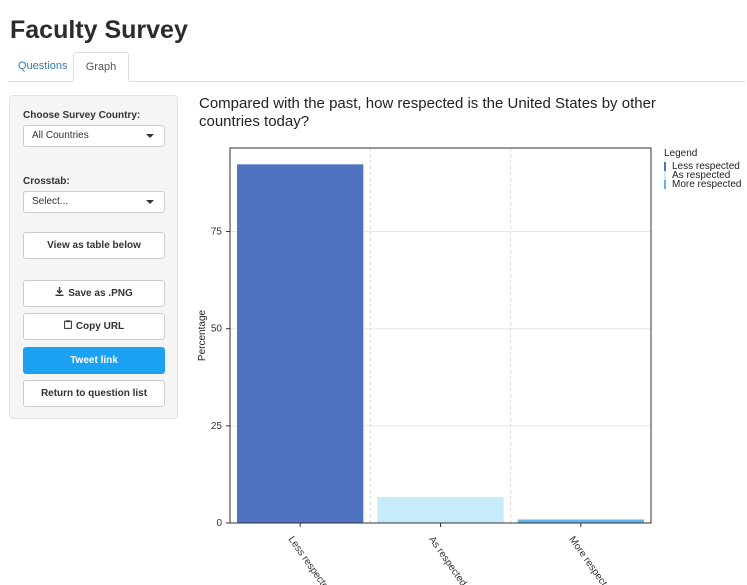  I want to click on country-select-value: All Countries, so click(60, 135).